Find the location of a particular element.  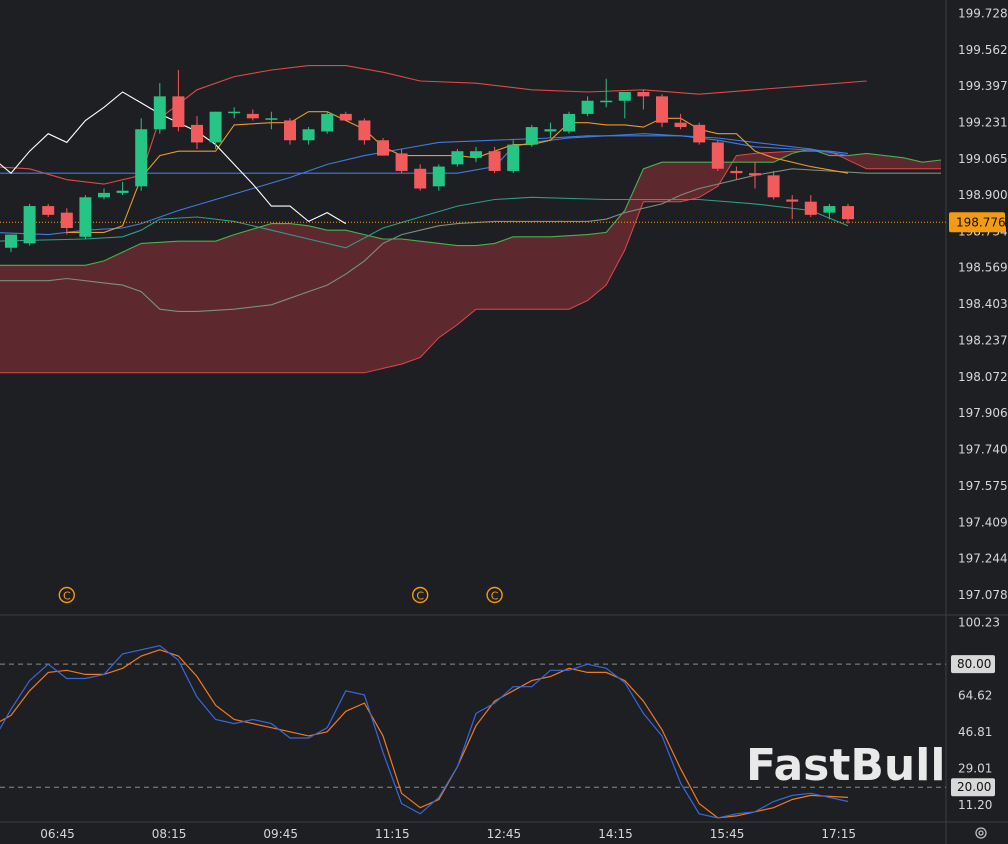

price-tick-label: 197.078 is located at coordinates (983, 595).